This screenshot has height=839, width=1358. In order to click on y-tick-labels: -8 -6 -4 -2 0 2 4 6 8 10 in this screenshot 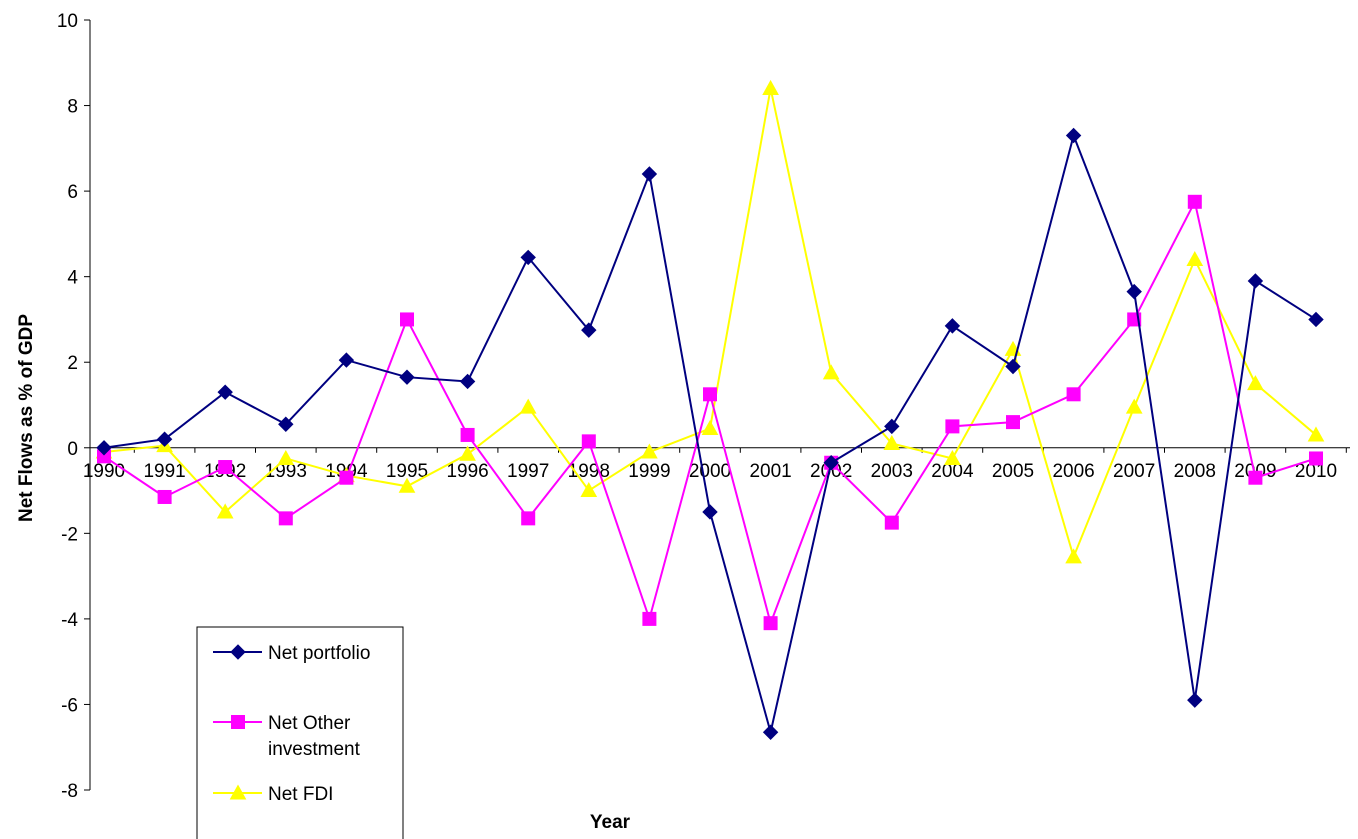, I will do `click(68, 406)`.